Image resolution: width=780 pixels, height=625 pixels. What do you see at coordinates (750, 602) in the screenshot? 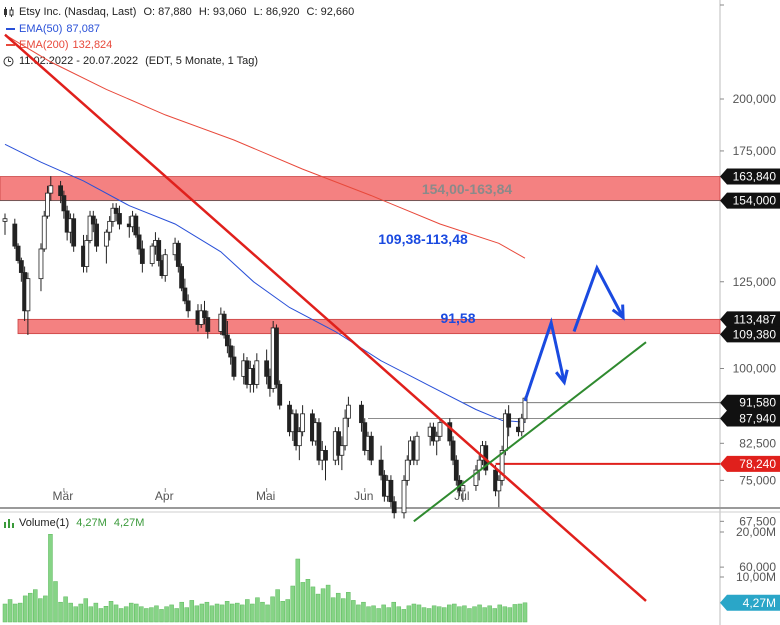
I see `volume-badge` at bounding box center [750, 602].